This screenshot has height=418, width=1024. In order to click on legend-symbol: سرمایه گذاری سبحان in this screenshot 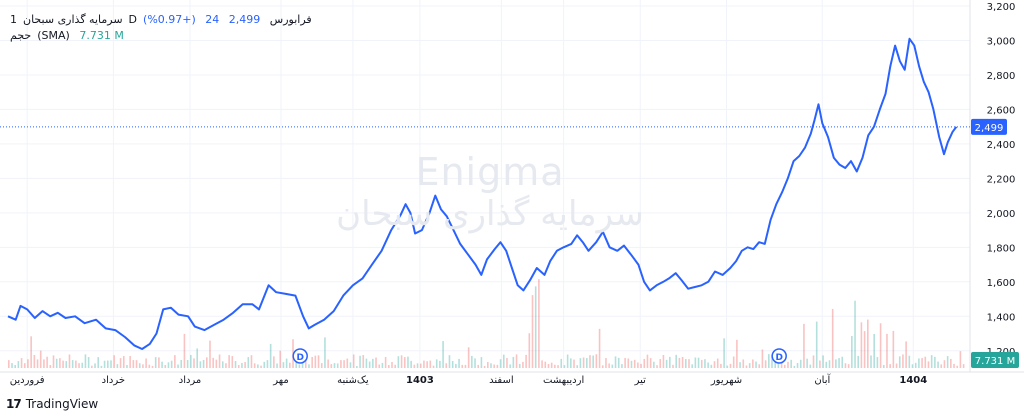, I will do `click(73, 19)`.